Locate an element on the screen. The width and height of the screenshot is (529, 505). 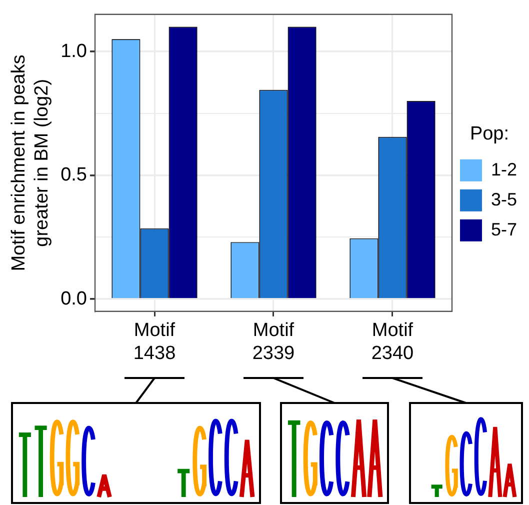
x-tick-label: Motif 2340 is located at coordinates (392, 342).